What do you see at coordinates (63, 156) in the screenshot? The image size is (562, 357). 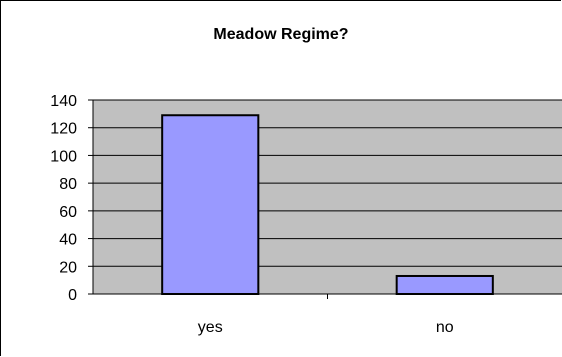 I see `y-tick-label-100: 100` at bounding box center [63, 156].